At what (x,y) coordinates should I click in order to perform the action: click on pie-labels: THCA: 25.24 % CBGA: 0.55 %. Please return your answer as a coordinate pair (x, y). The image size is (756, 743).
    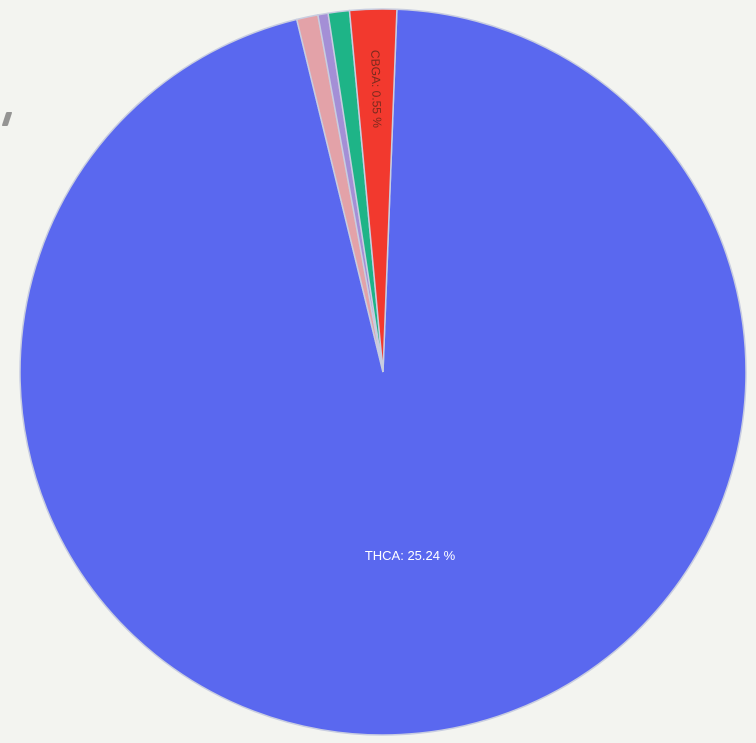
    Looking at the image, I should click on (410, 306).